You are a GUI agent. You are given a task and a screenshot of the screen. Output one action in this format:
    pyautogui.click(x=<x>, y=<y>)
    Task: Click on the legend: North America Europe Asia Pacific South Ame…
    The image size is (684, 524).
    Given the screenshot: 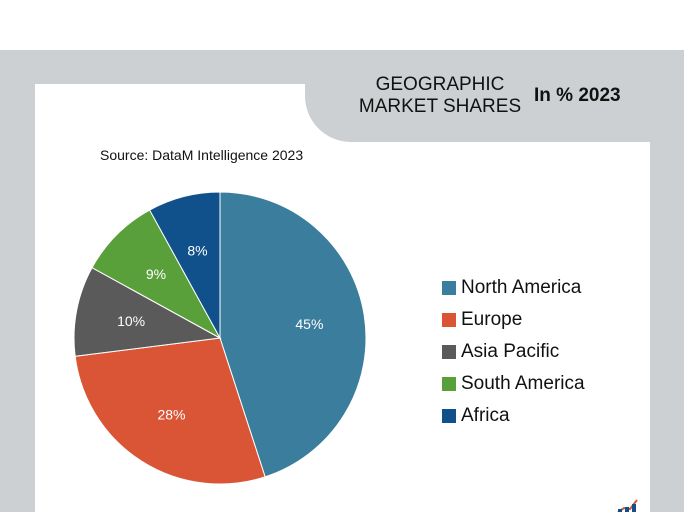 What is the action you would take?
    pyautogui.click(x=513, y=352)
    